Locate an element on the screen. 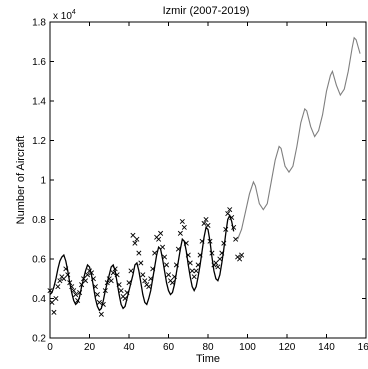 The width and height of the screenshot is (368, 369). y-multiplier-label: x 104 is located at coordinates (64, 15).